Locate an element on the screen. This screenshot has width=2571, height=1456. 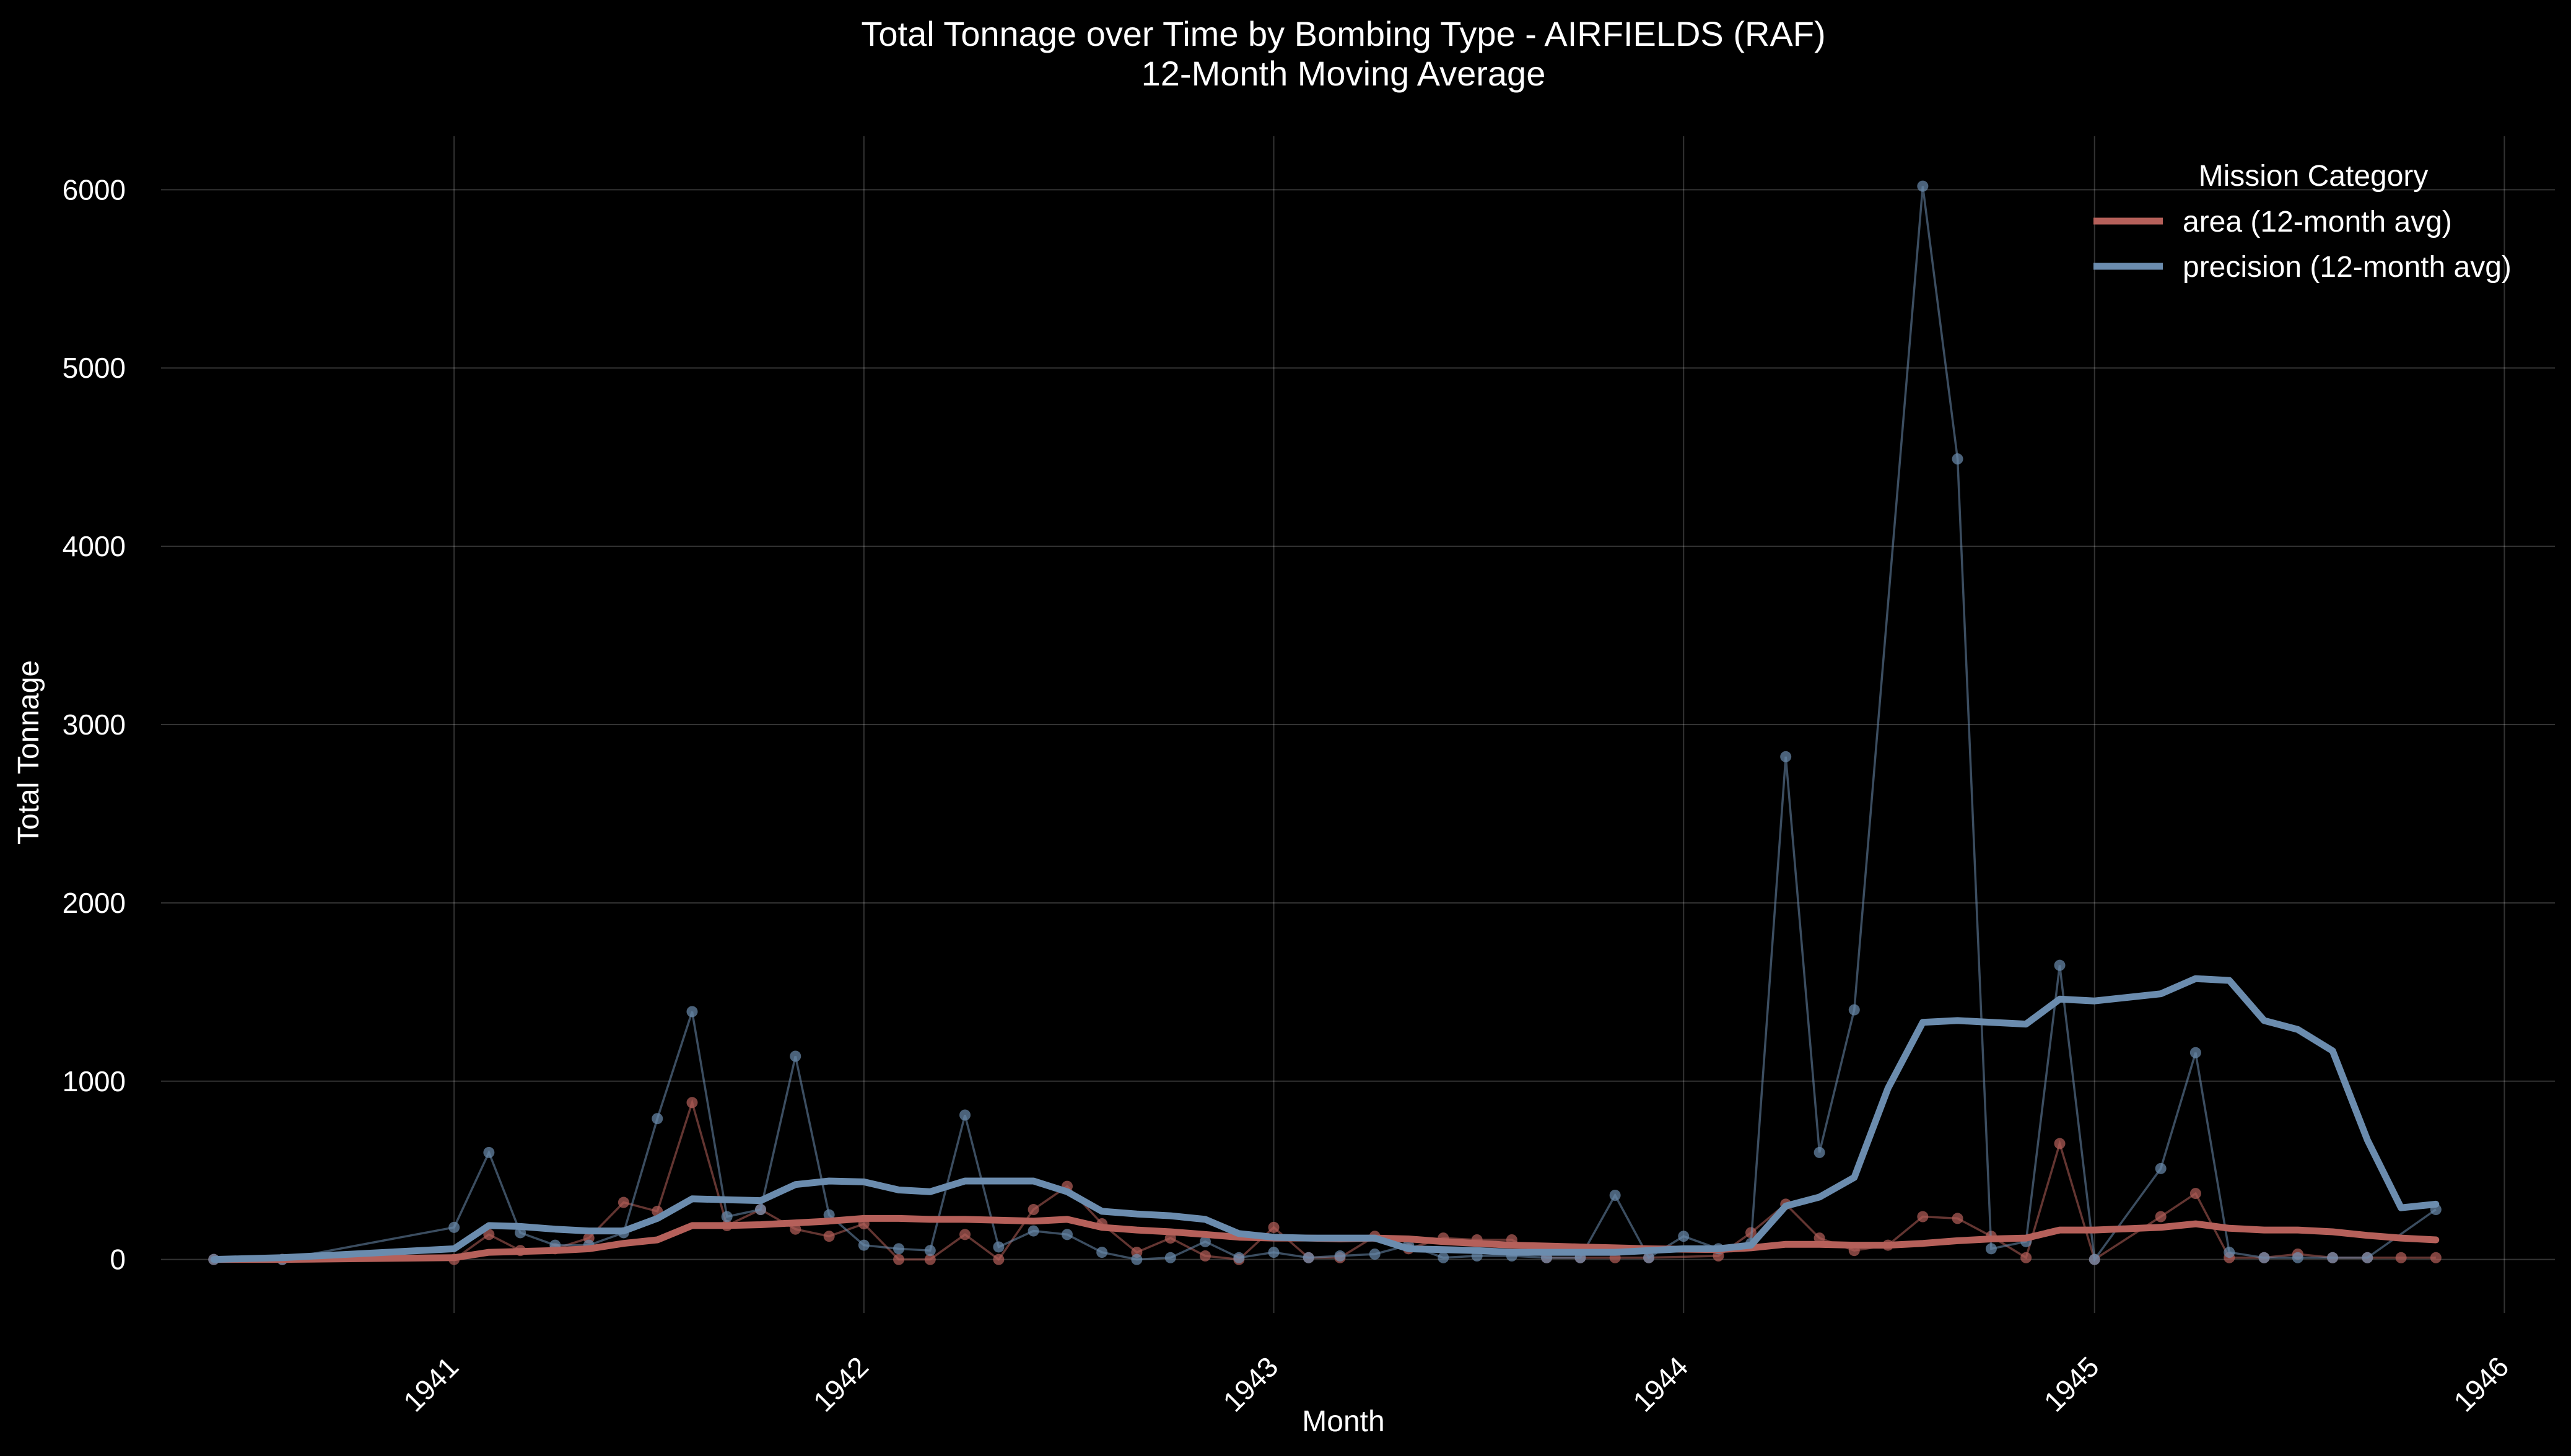
legend-label-area: area (12-month avg) is located at coordinates (2317, 222).